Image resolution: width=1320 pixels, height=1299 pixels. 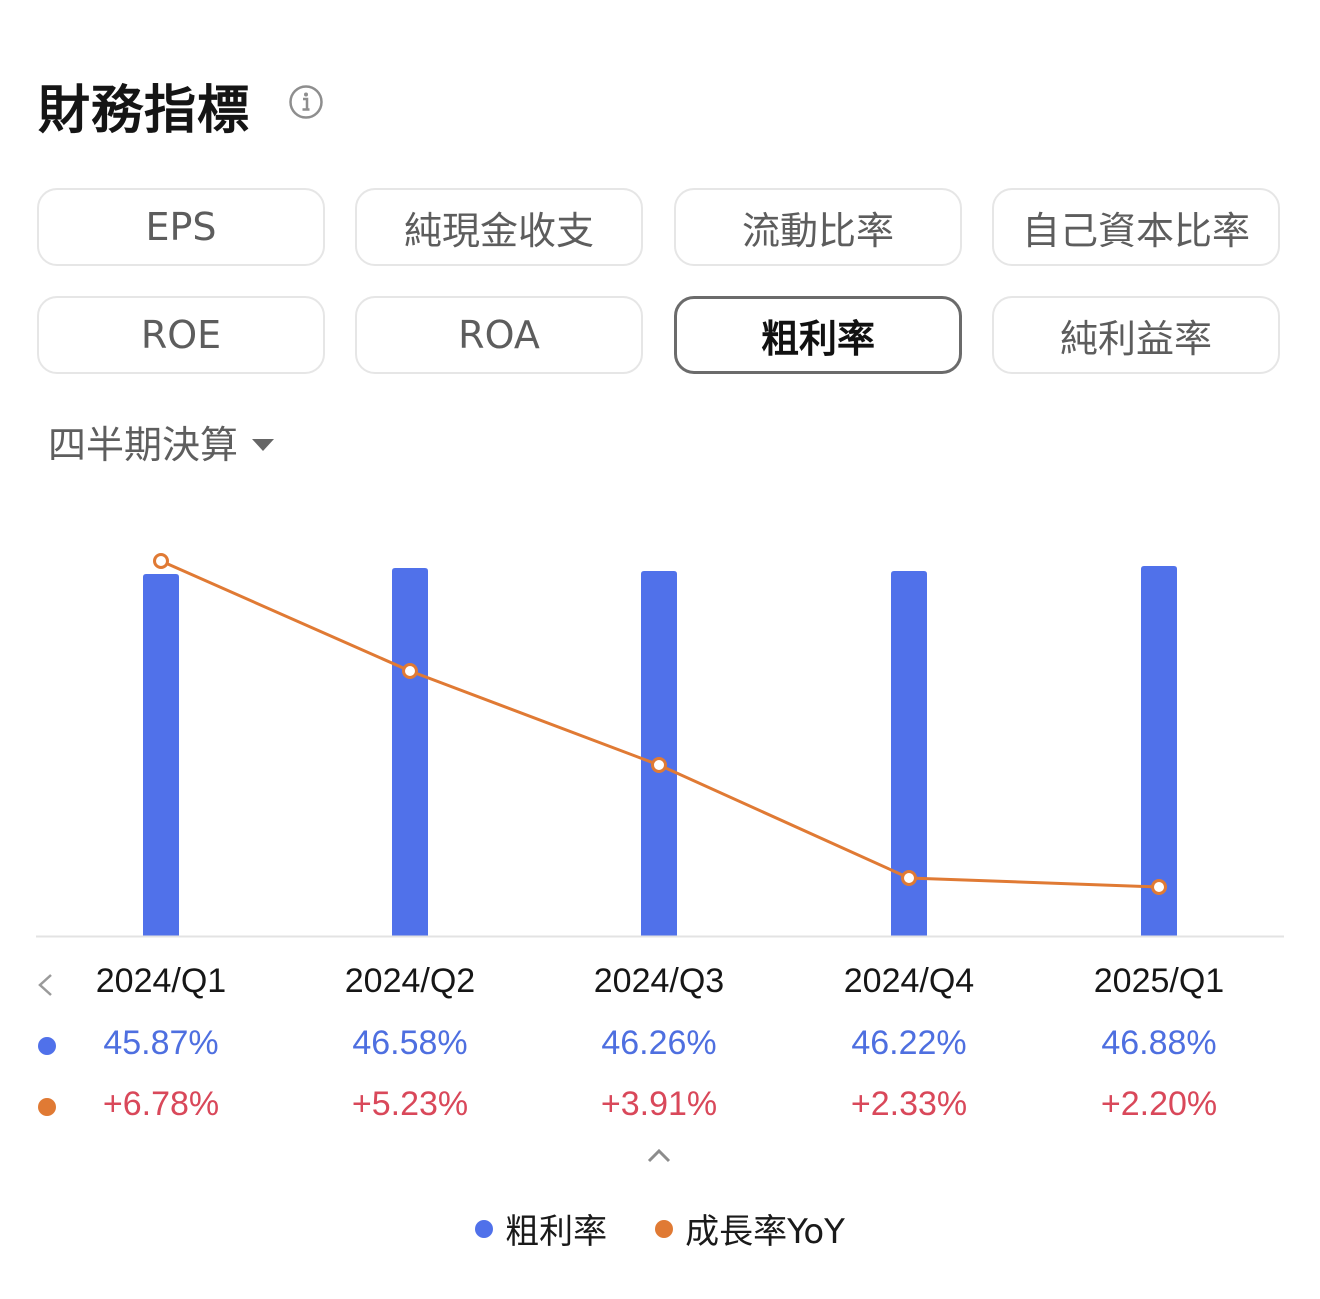 I want to click on legend-label: 粗利率, so click(x=556, y=1232).